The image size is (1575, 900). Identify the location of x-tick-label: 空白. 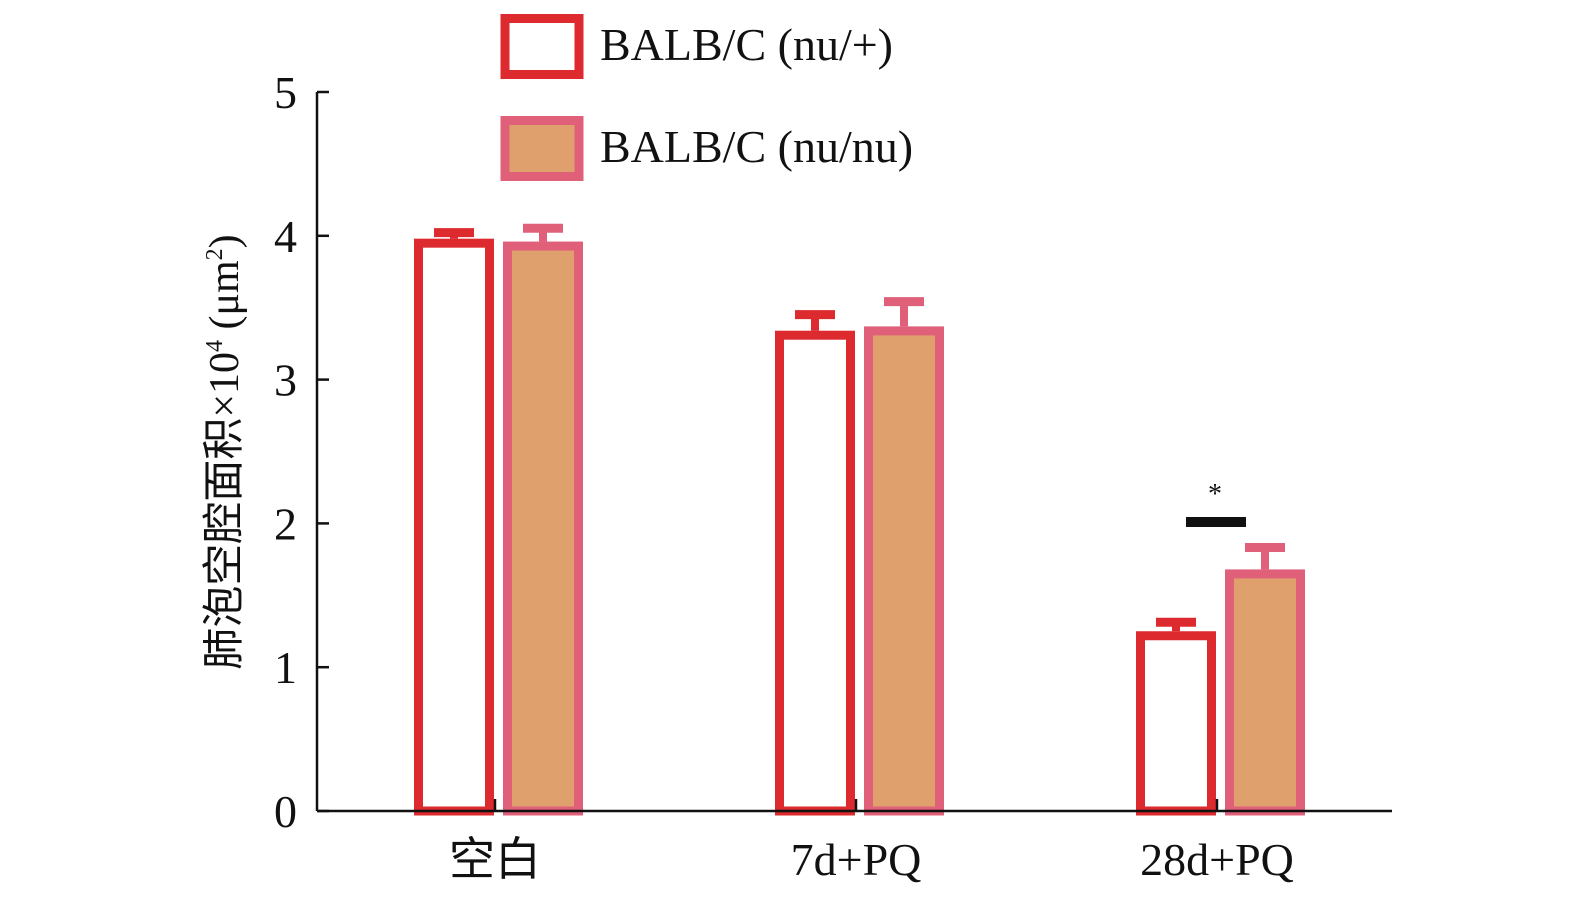
(495, 859).